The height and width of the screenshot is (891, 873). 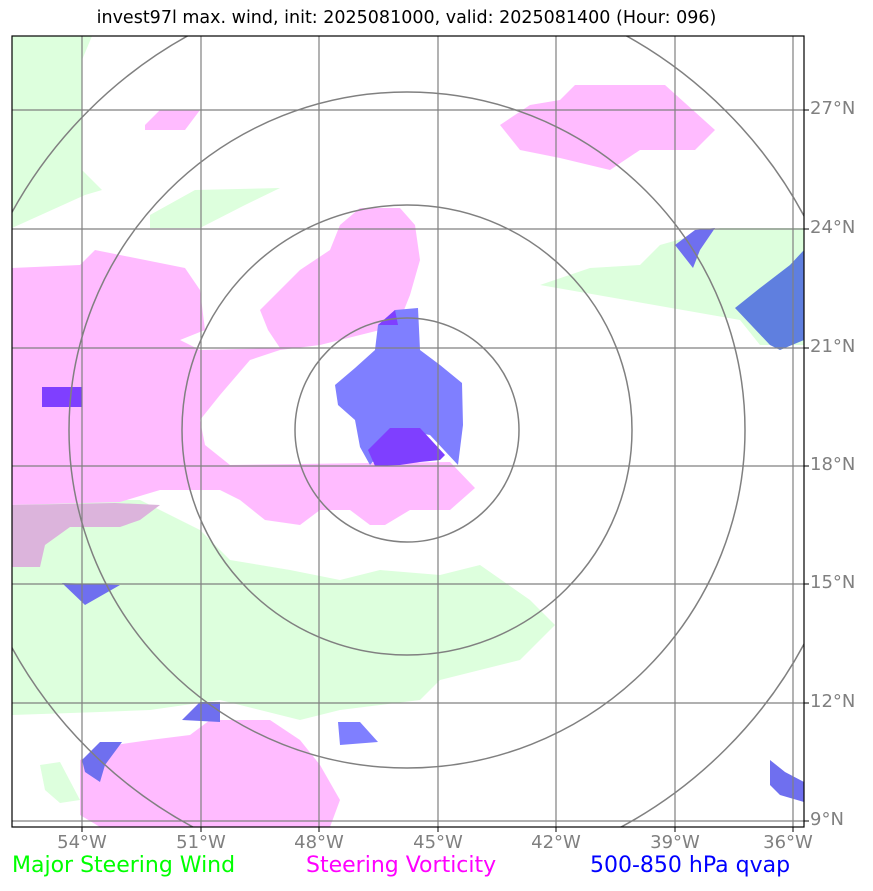 What do you see at coordinates (82, 842) in the screenshot?
I see `lon-label-54w: 54°W` at bounding box center [82, 842].